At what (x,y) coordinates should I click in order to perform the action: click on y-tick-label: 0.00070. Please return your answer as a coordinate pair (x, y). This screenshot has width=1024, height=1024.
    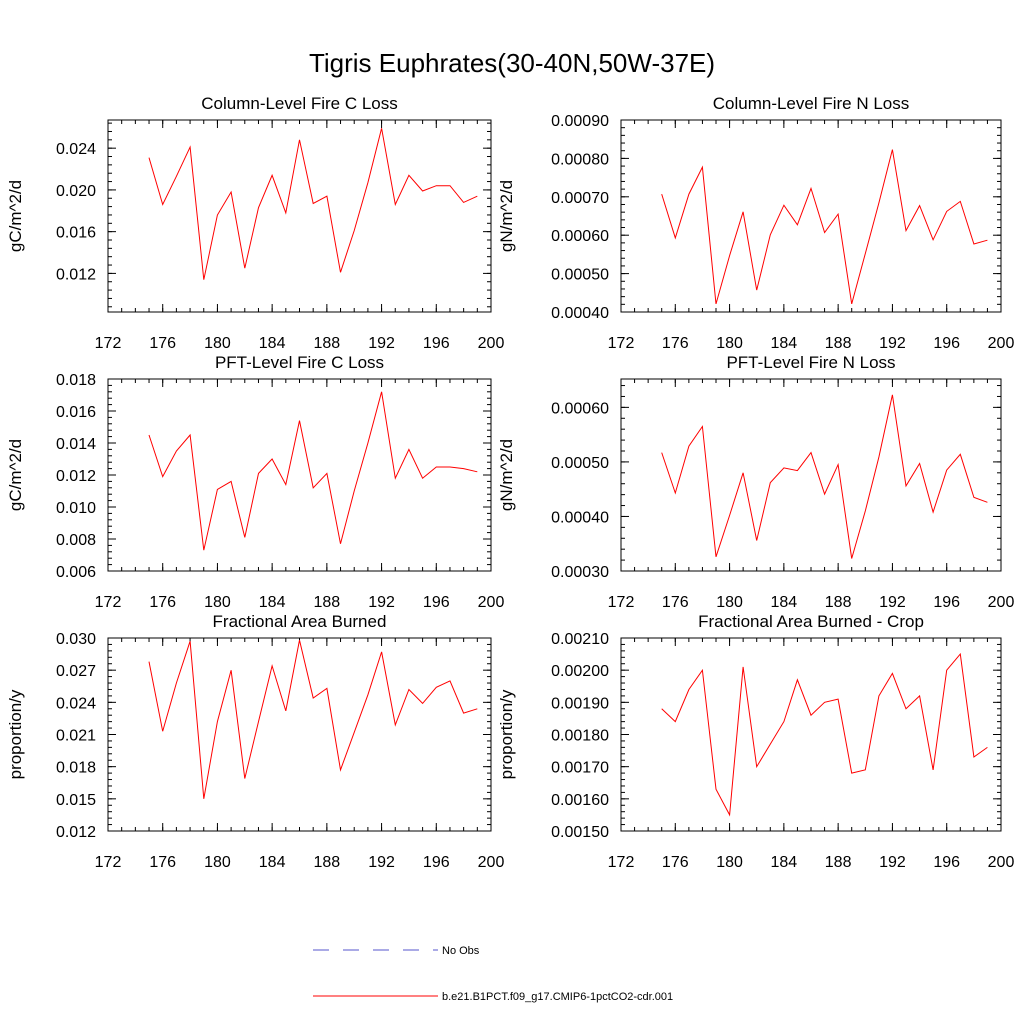
    Looking at the image, I should click on (580, 198).